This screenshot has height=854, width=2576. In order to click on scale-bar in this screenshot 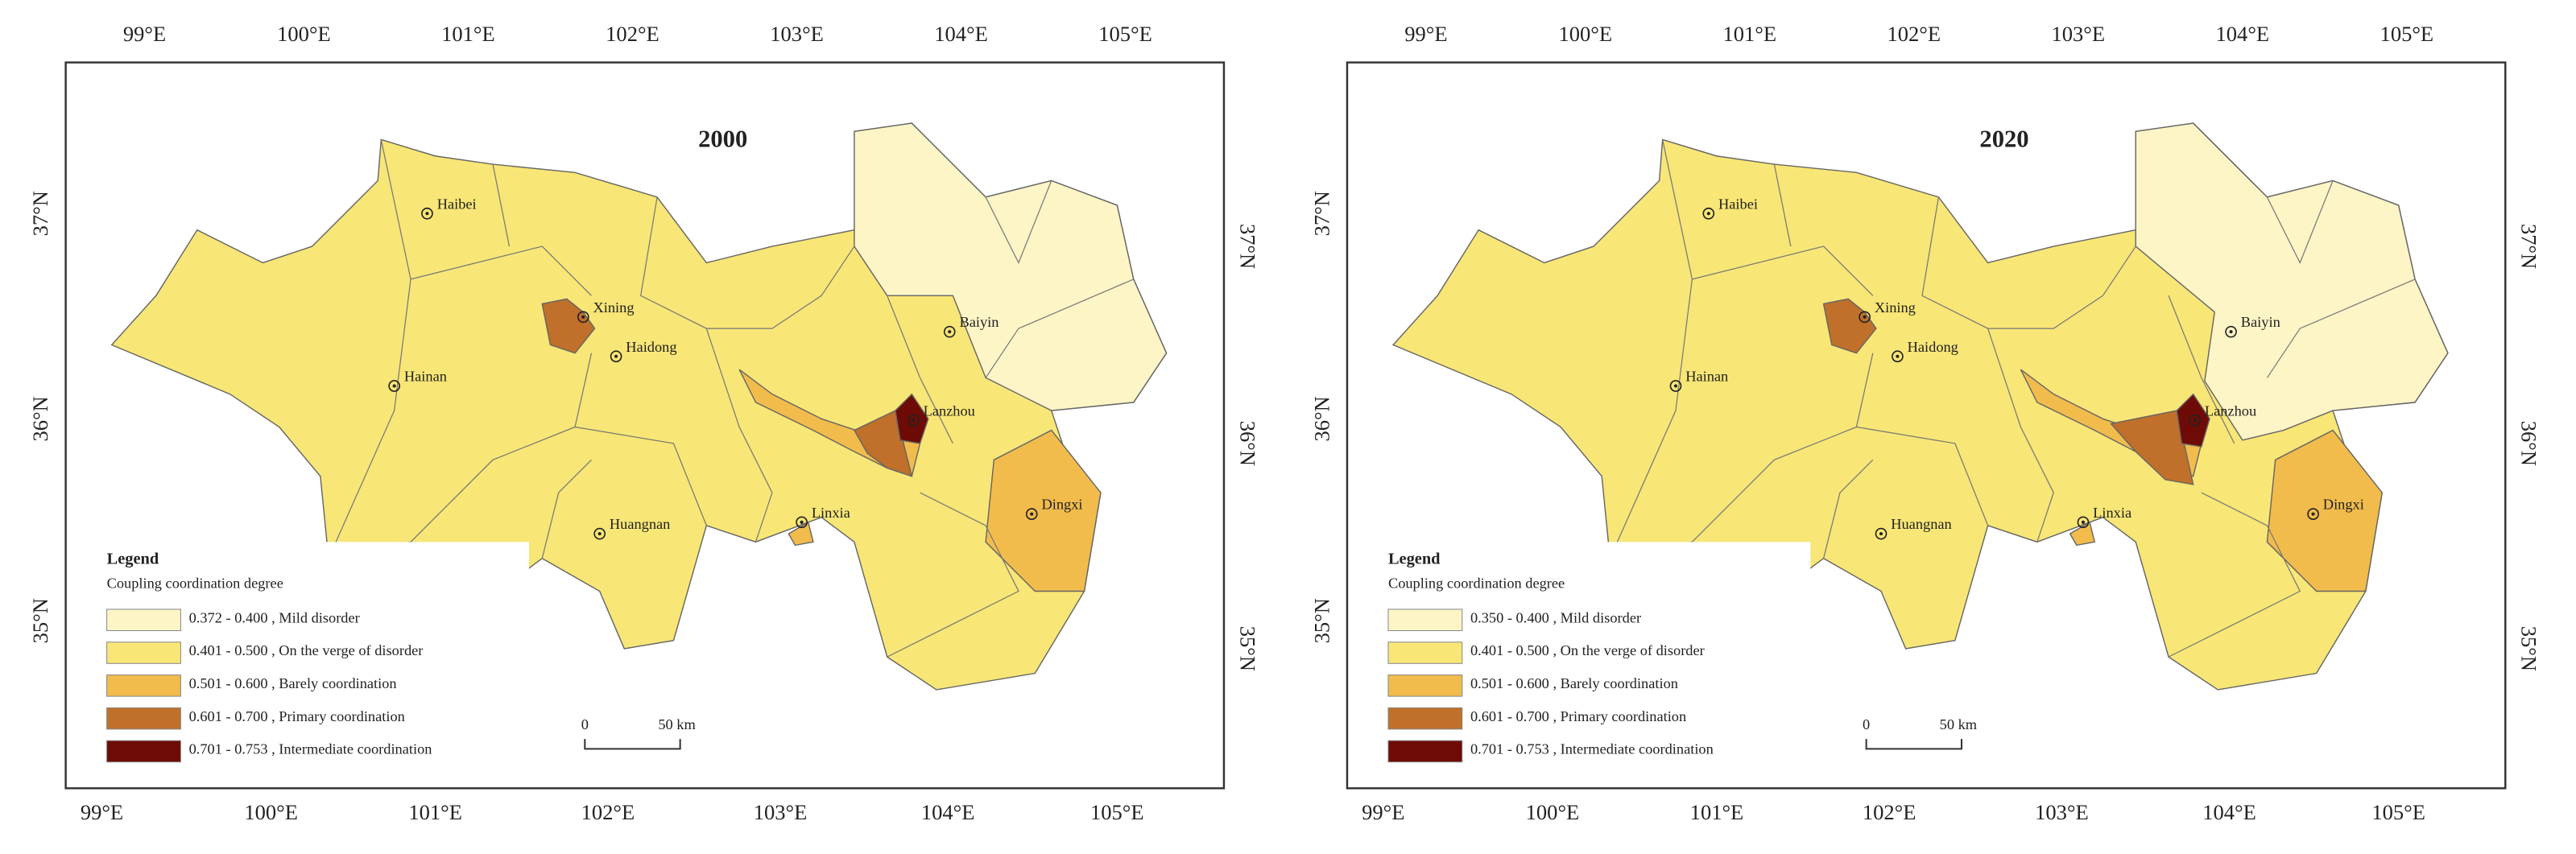, I will do `click(632, 744)`.